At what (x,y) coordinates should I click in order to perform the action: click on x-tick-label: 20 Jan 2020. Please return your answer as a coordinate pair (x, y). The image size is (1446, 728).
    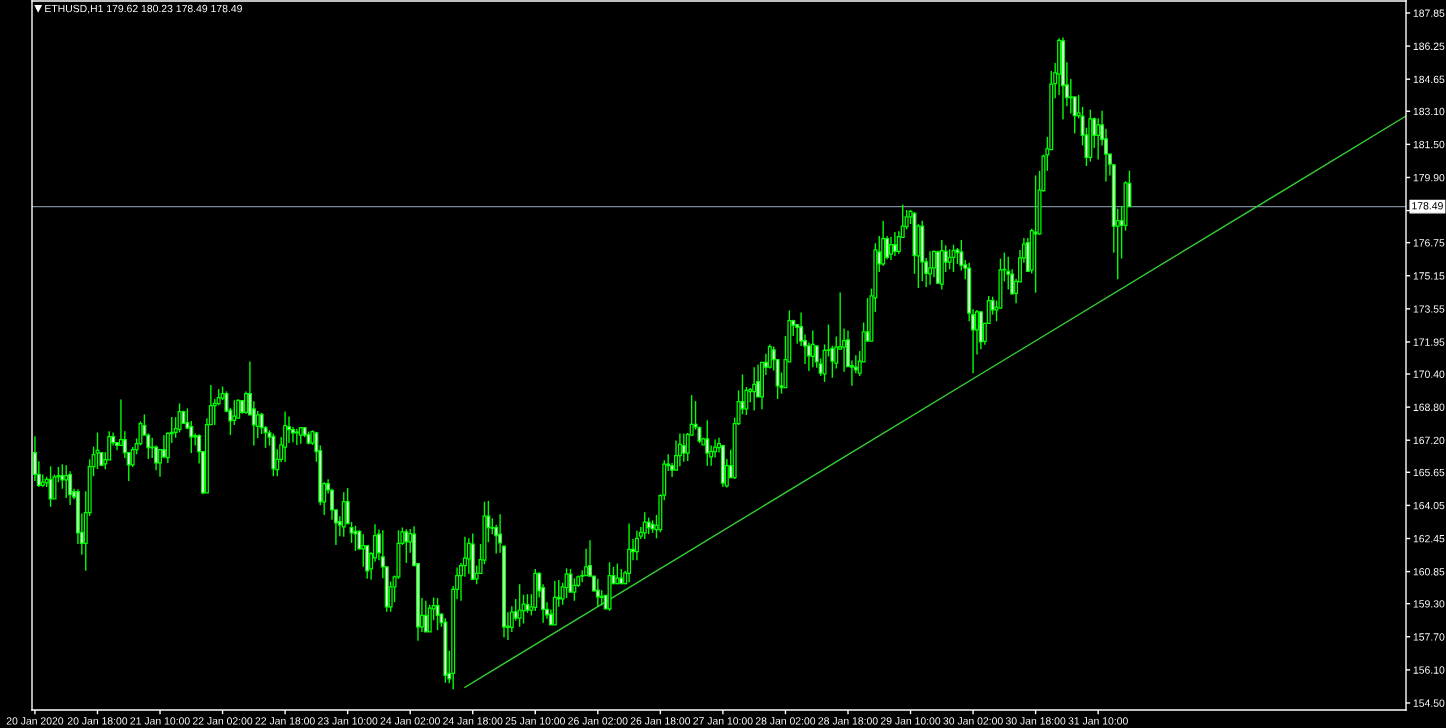
    Looking at the image, I should click on (35, 721).